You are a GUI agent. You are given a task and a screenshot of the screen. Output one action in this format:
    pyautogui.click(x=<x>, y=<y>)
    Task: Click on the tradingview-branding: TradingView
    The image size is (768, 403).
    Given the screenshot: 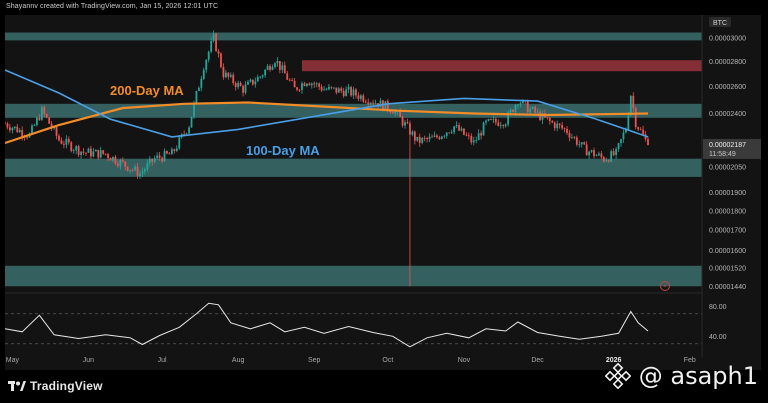 What is the action you would take?
    pyautogui.click(x=55, y=386)
    